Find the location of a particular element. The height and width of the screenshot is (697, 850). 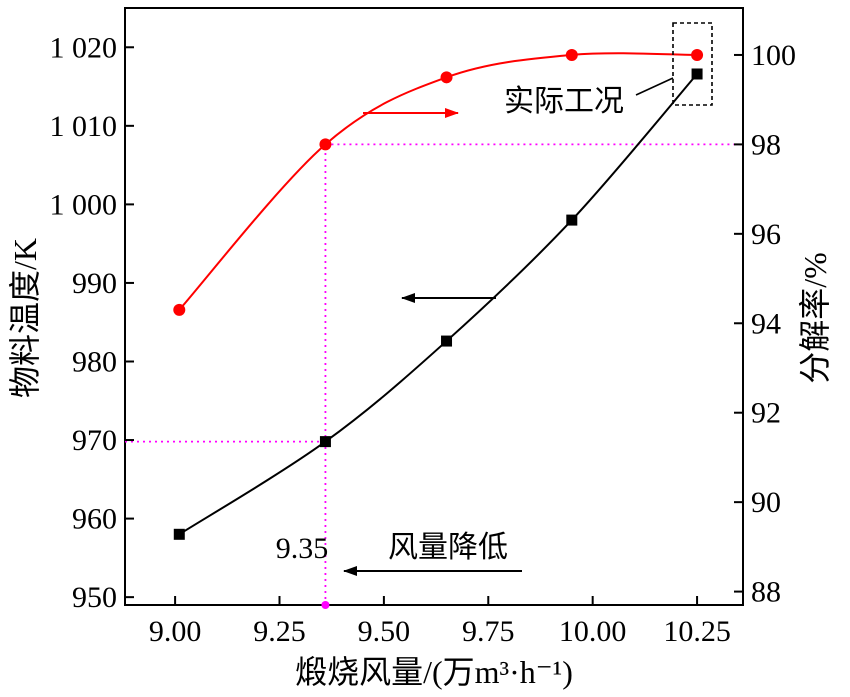

x-tick-label: 9.00 is located at coordinates (175, 631).